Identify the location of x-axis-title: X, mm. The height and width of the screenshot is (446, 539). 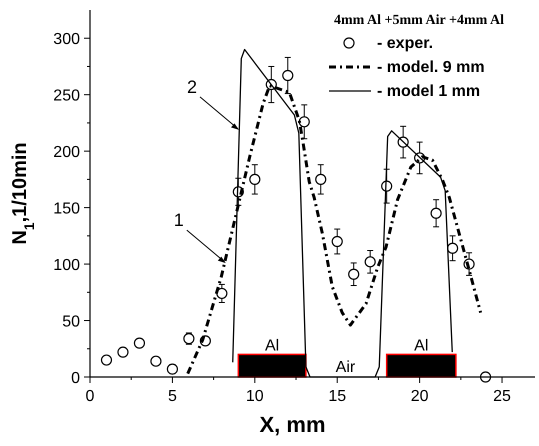
(292, 424).